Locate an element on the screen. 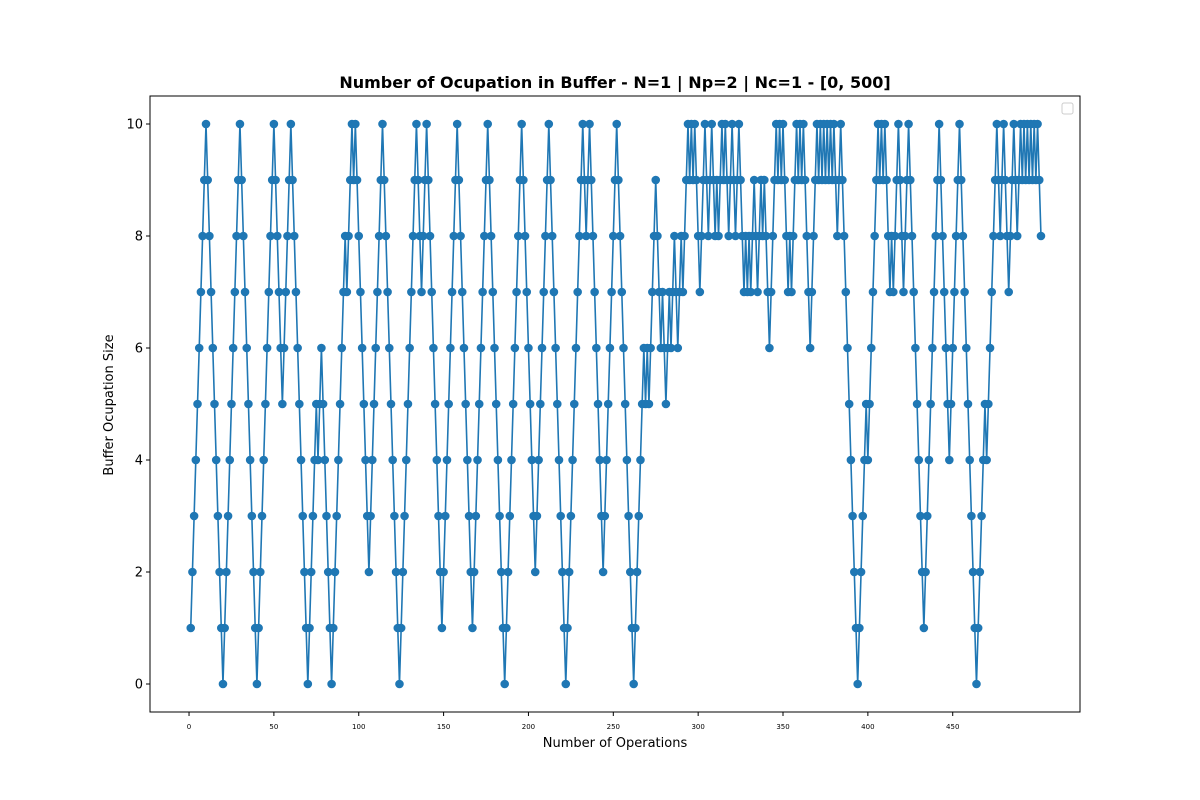 The width and height of the screenshot is (1200, 800). y-axis: 0 2 4 6 8 10 is located at coordinates (138, 405).